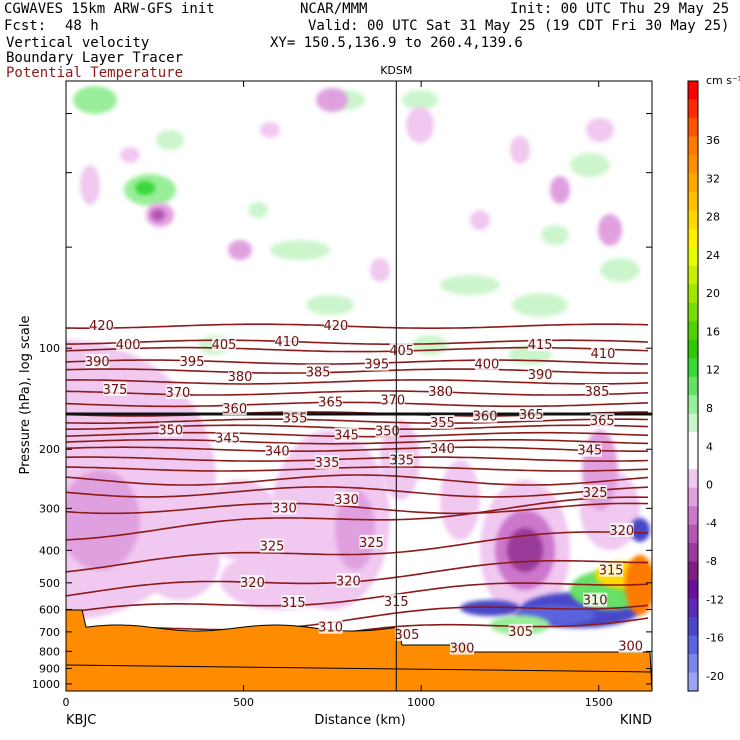  Describe the element at coordinates (252, 583) in the screenshot. I see `theta-label-43: 320` at that location.